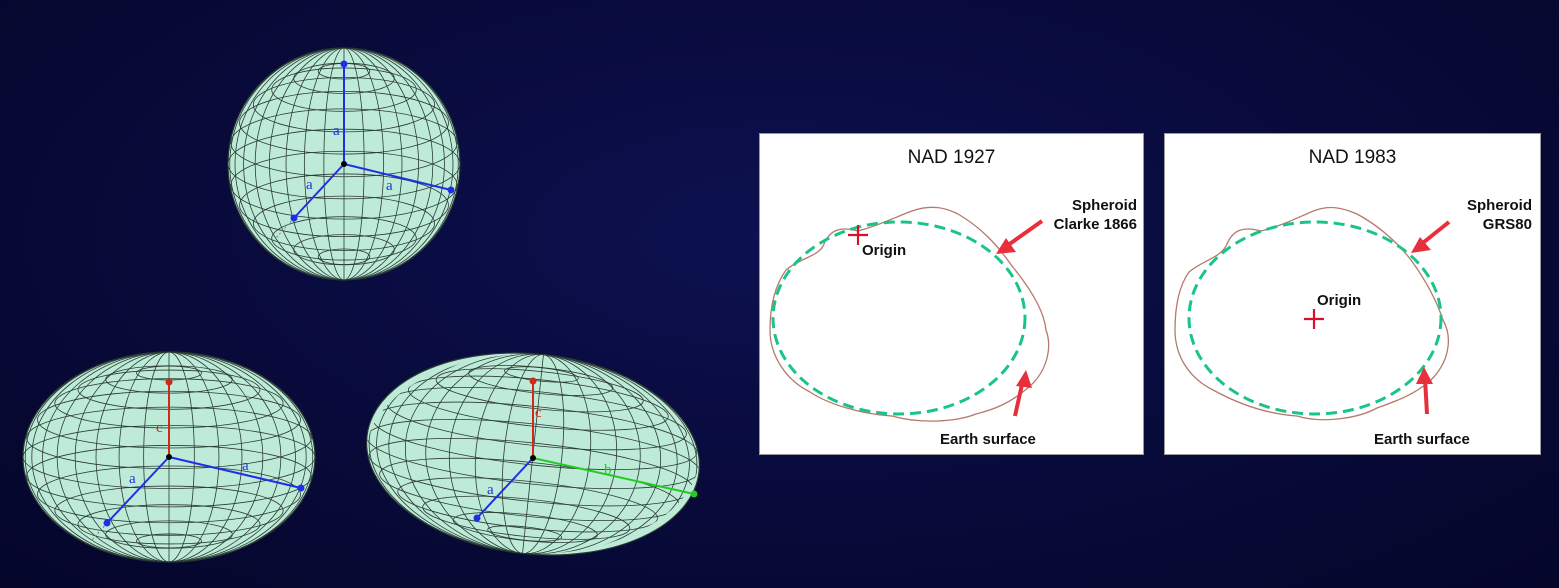 The image size is (1559, 588). I want to click on oblate-ellipsoid: c a a, so click(169, 457).